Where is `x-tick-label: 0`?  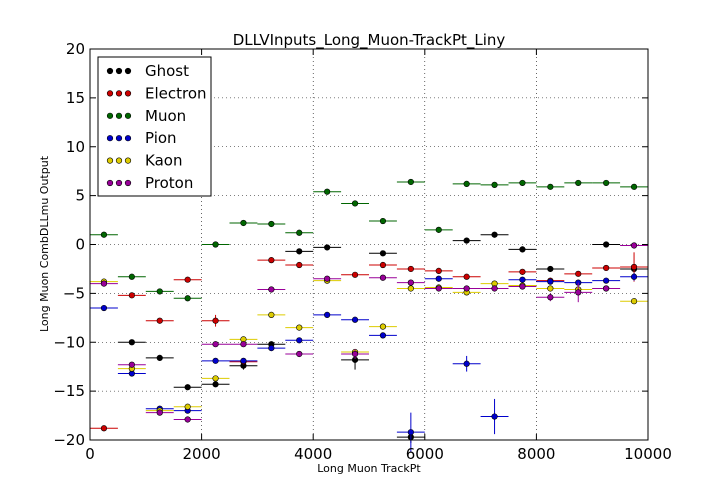
x-tick-label: 0 is located at coordinates (90, 454).